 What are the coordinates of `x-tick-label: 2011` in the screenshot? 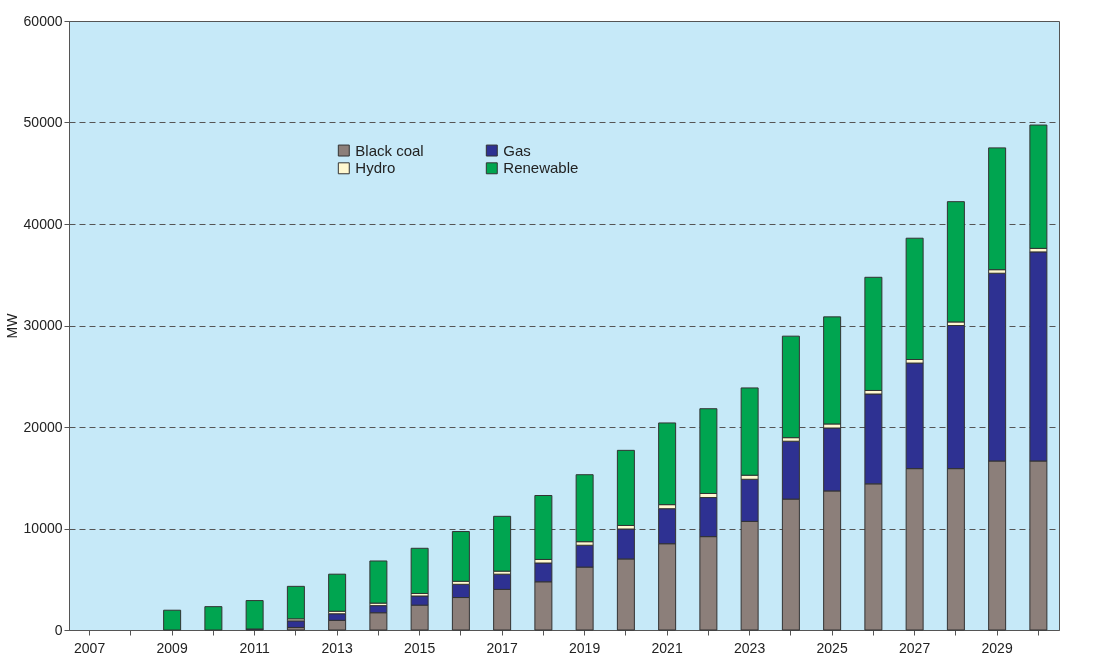 It's located at (254, 647).